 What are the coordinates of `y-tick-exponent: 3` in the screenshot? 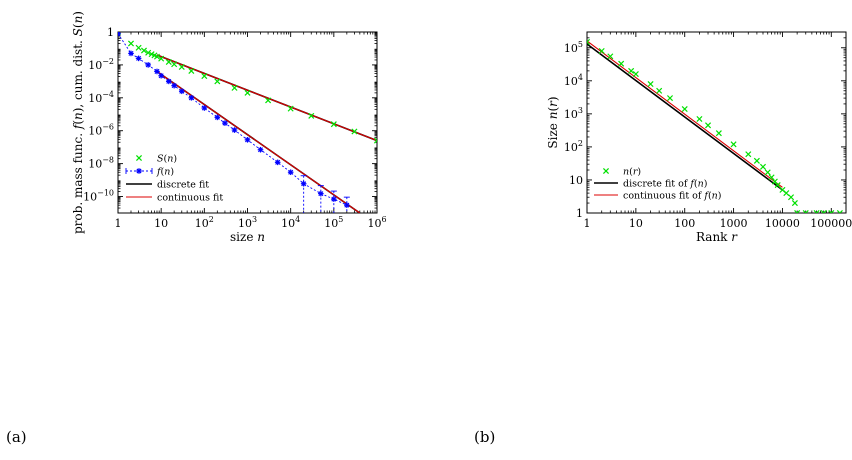 It's located at (580, 110).